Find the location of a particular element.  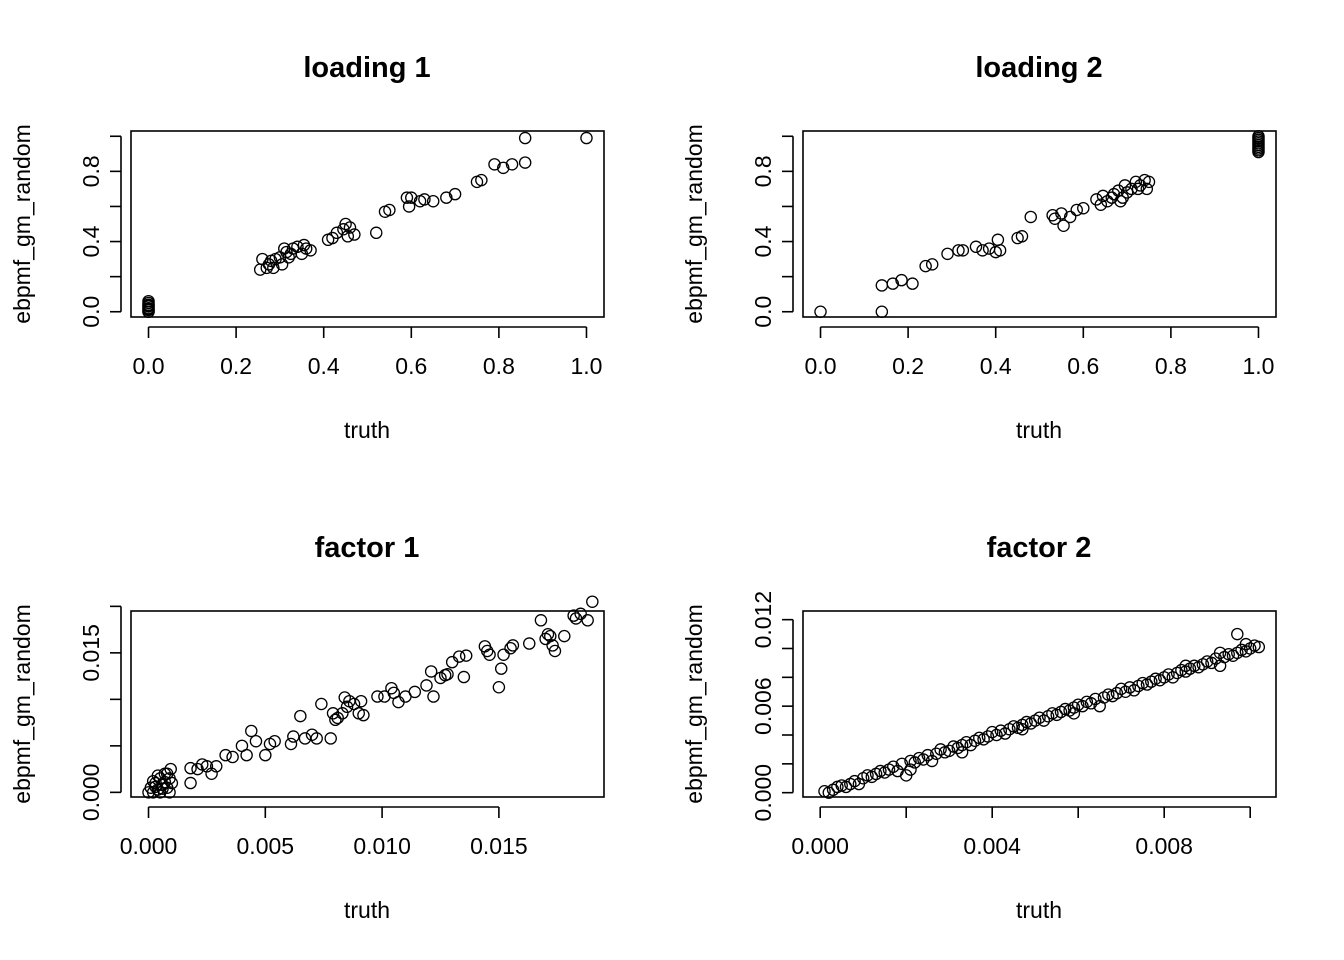

x-tick-label: 0.0 is located at coordinates (821, 366).